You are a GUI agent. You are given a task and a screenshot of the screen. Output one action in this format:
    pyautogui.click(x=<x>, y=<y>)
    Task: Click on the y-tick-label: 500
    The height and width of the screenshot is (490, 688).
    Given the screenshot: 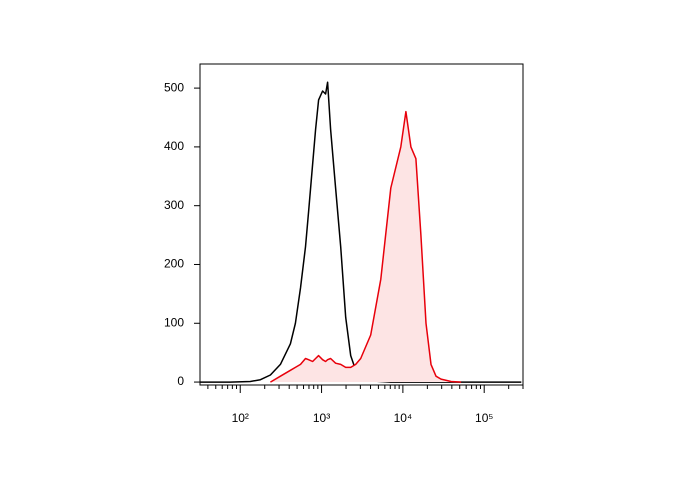 What is the action you would take?
    pyautogui.click(x=174, y=87)
    